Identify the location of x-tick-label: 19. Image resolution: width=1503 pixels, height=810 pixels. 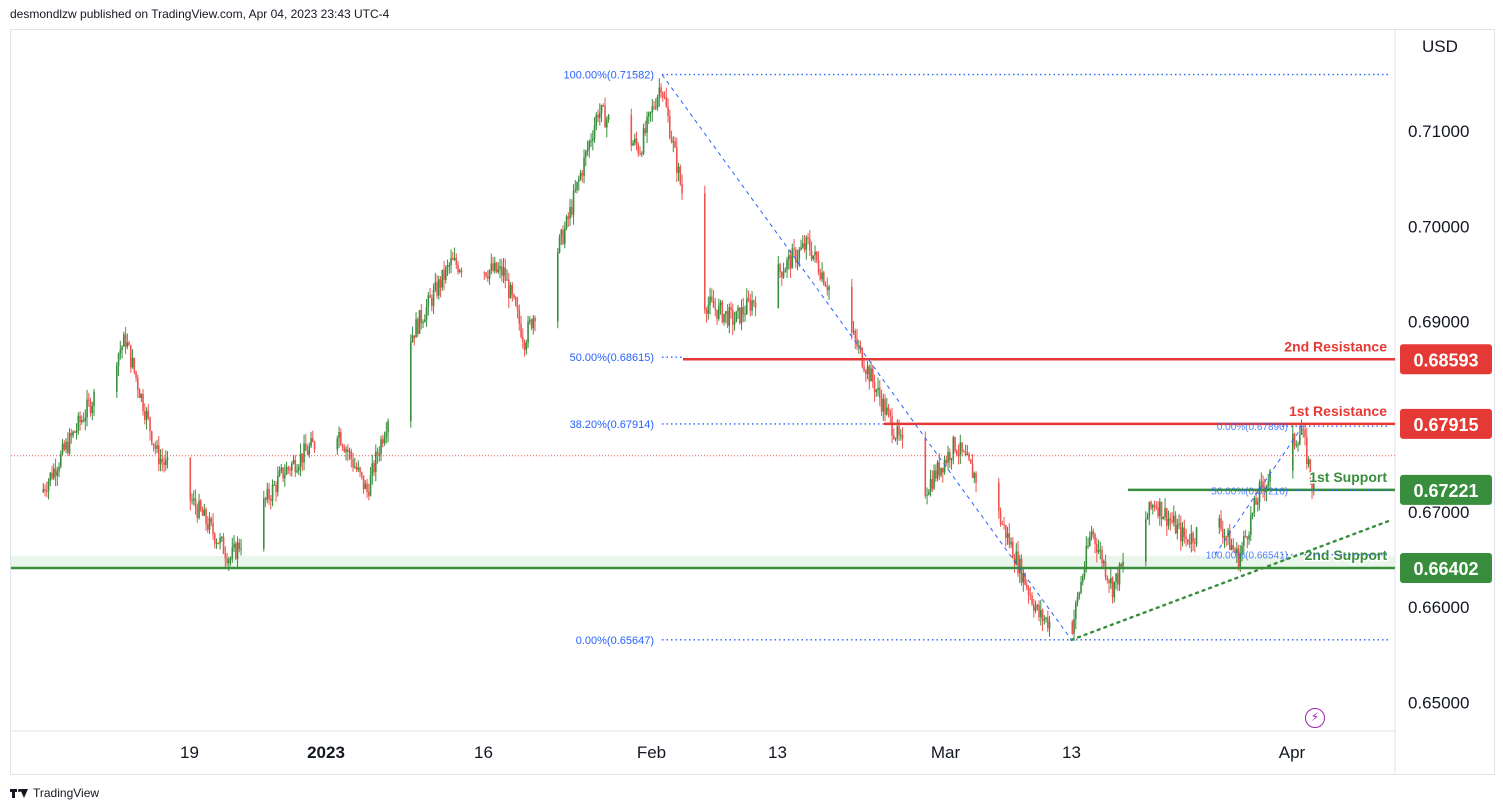
(189, 752).